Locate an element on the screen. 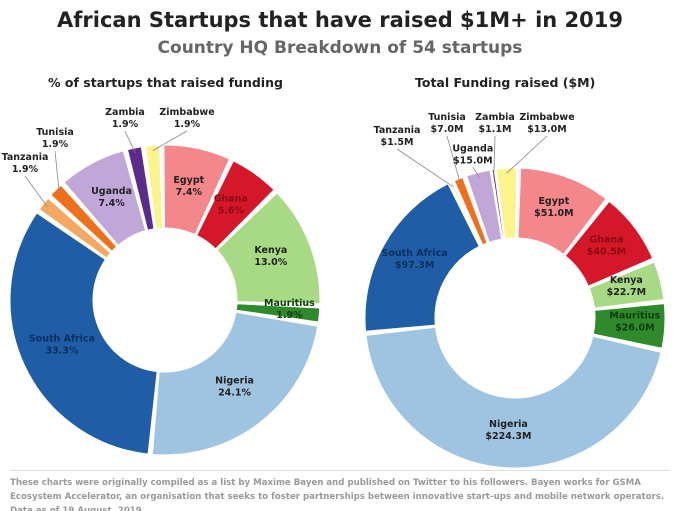 The width and height of the screenshot is (680, 511). slice-label-value: $1.1M is located at coordinates (495, 129).